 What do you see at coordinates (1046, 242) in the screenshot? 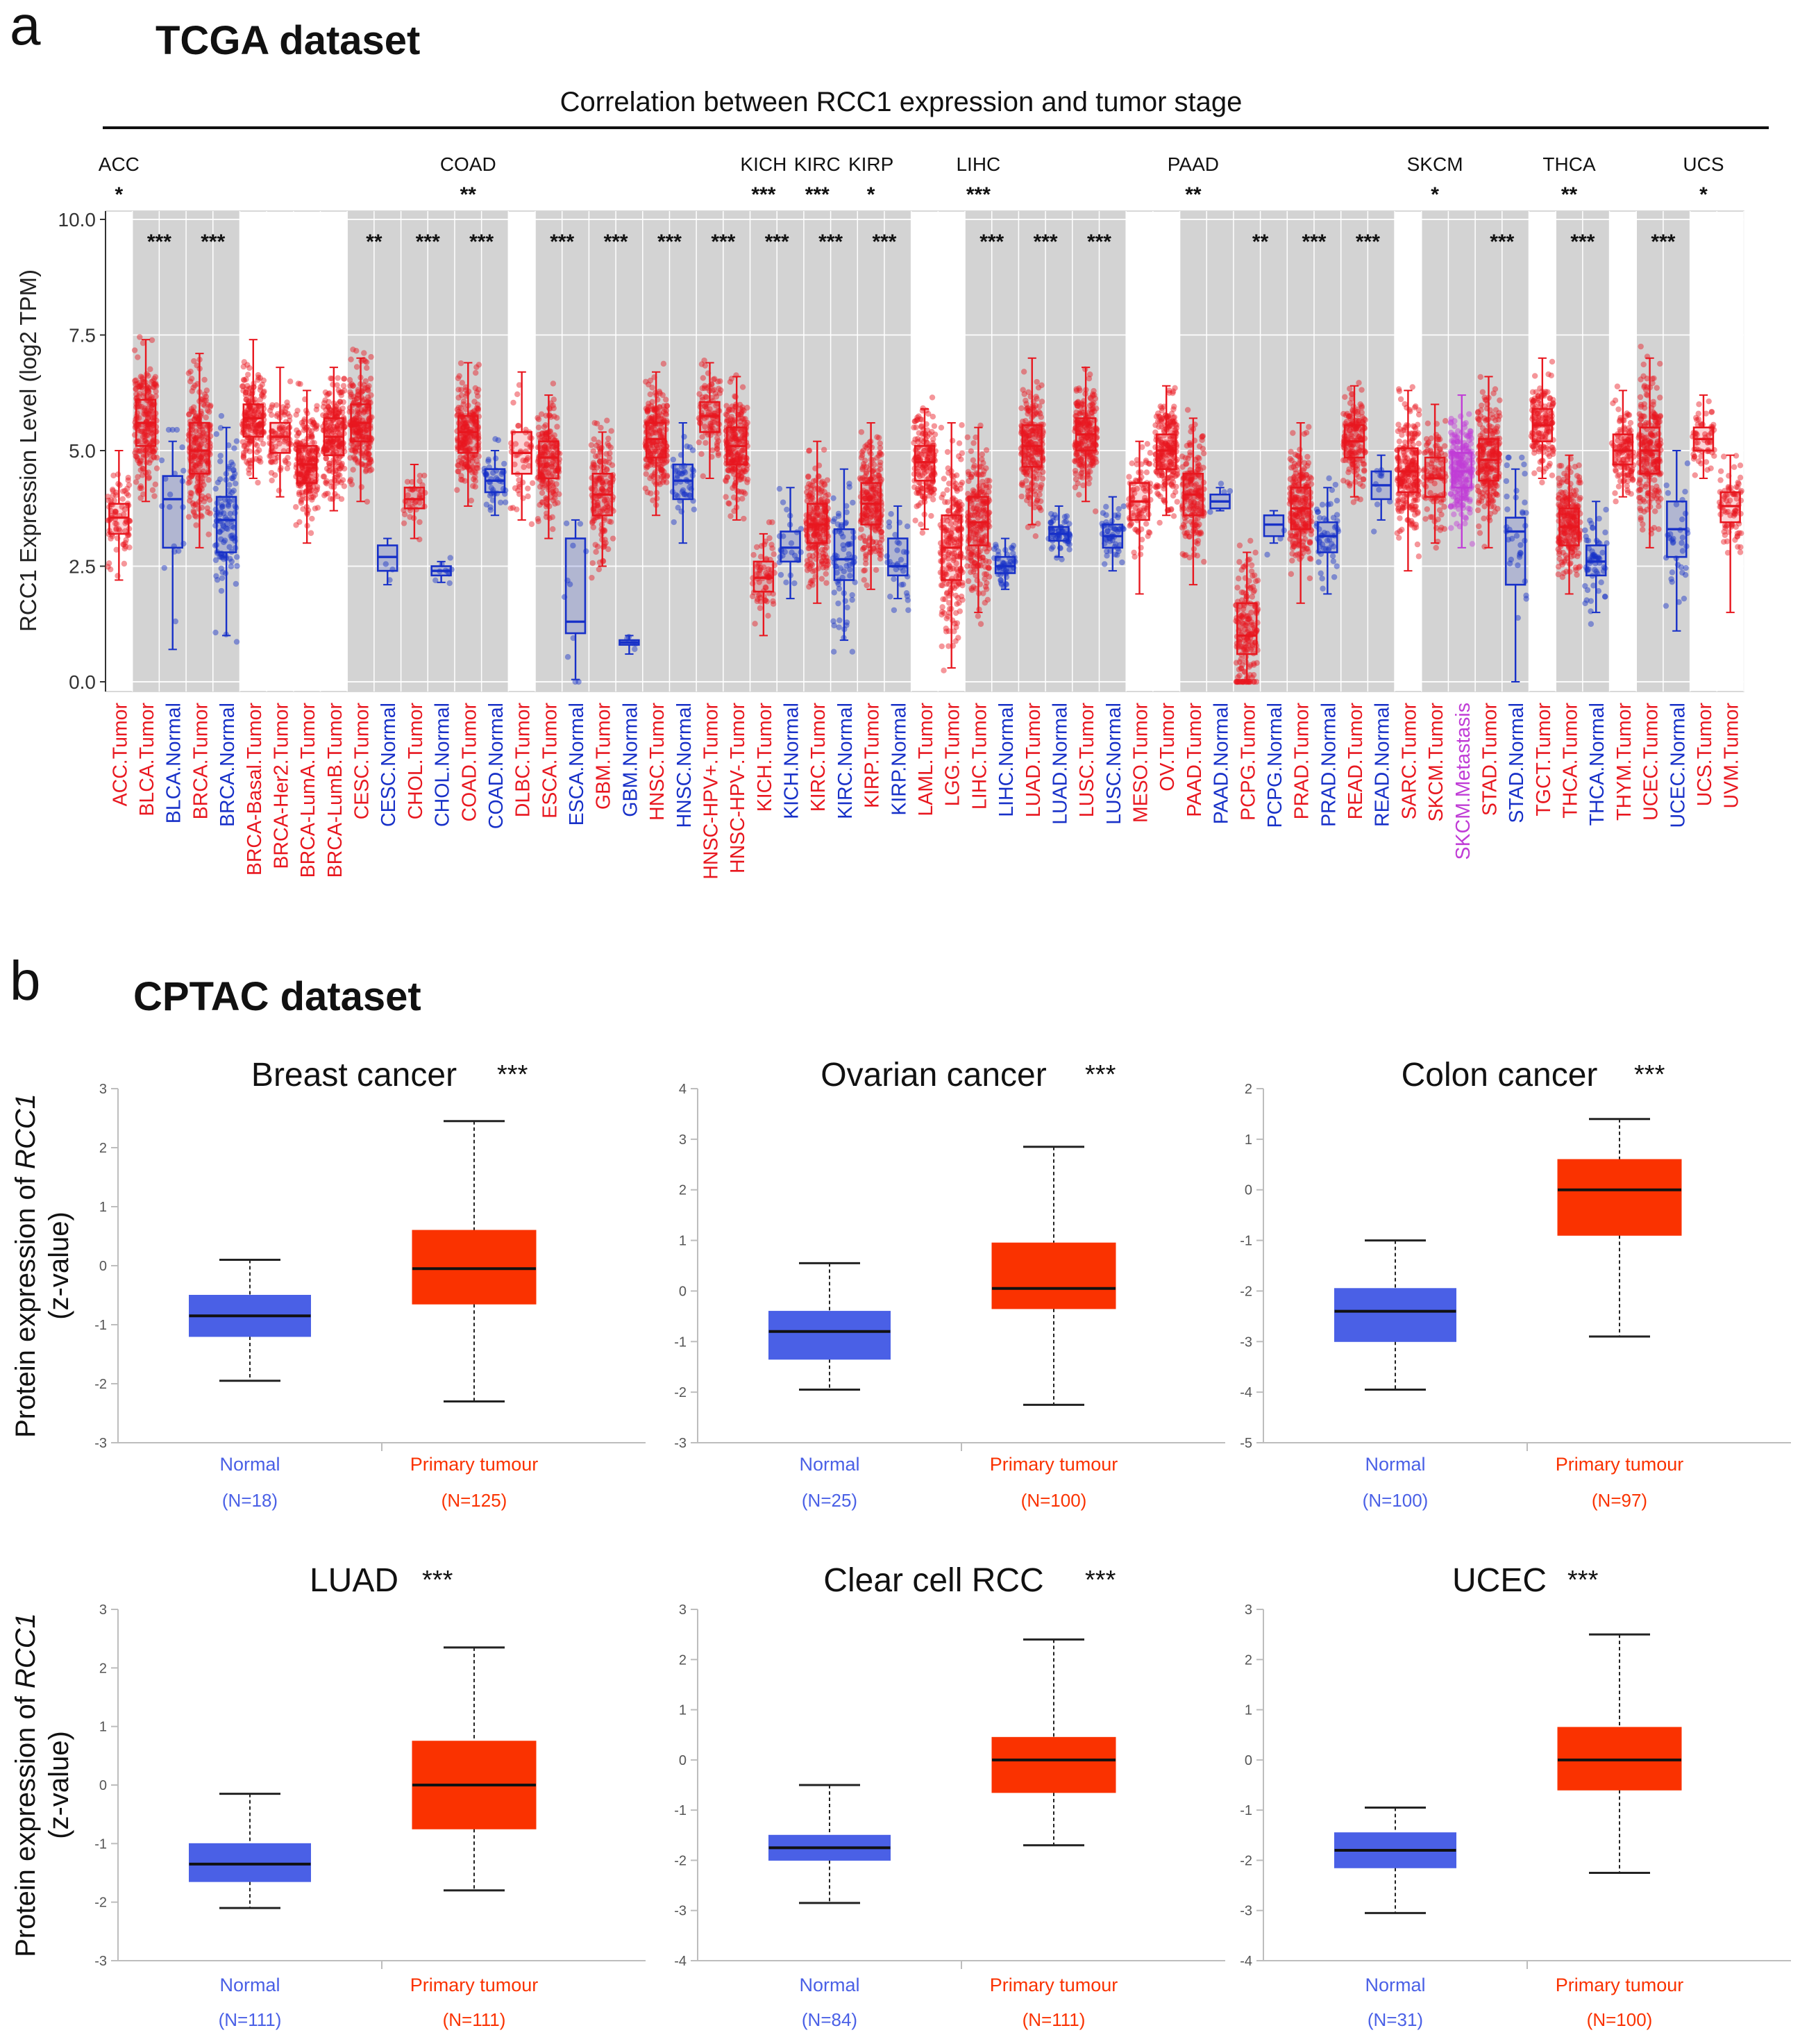
I see `significance-stars: ***` at bounding box center [1046, 242].